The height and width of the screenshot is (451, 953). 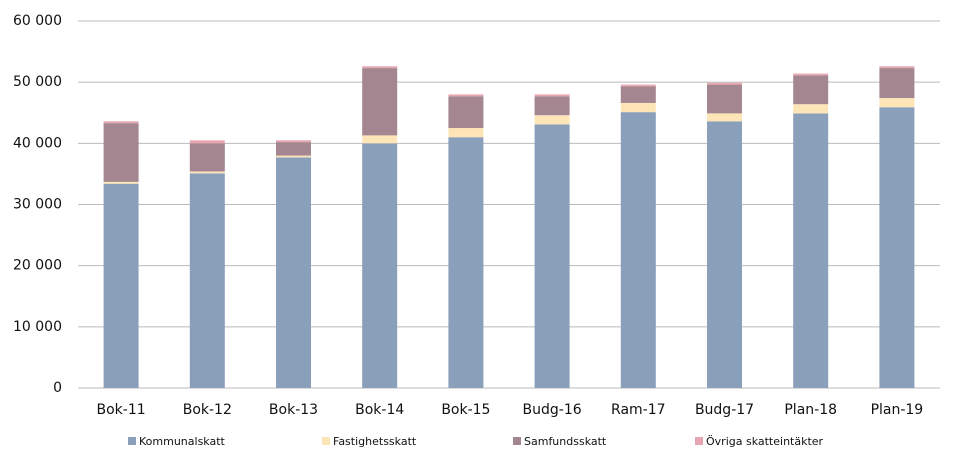 What do you see at coordinates (37, 82) in the screenshot?
I see `y-tick-label: 50 000` at bounding box center [37, 82].